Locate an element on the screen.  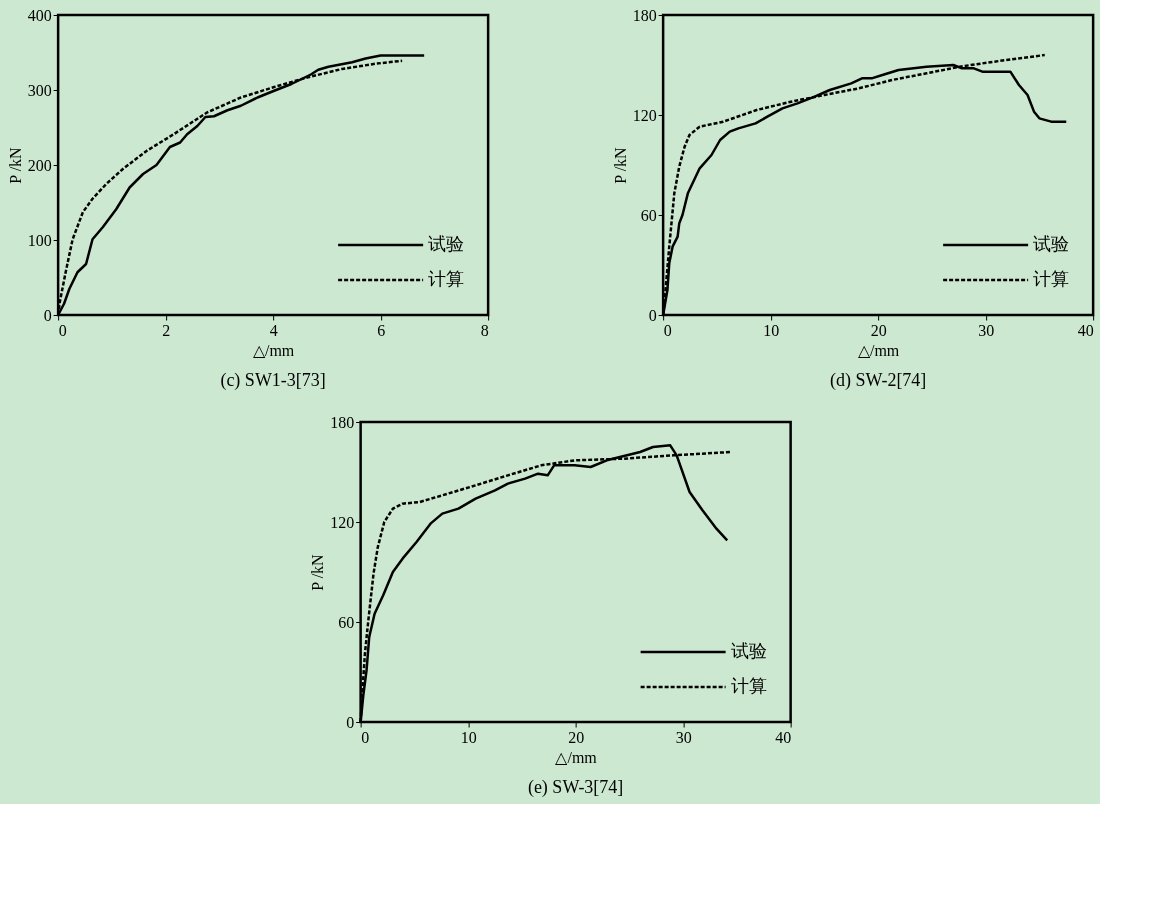
x-tick-label: 4 is located at coordinates (273, 330).